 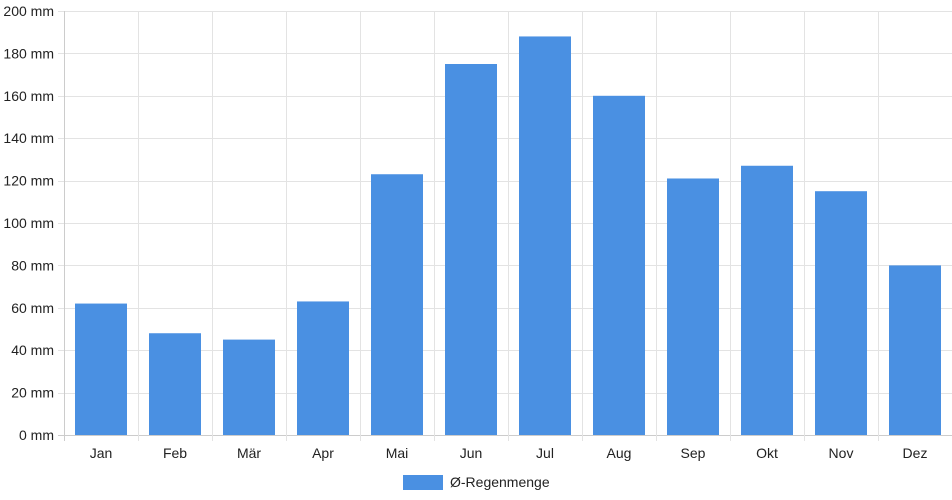 What do you see at coordinates (28, 53) in the screenshot?
I see `y-tick-label: 180 mm` at bounding box center [28, 53].